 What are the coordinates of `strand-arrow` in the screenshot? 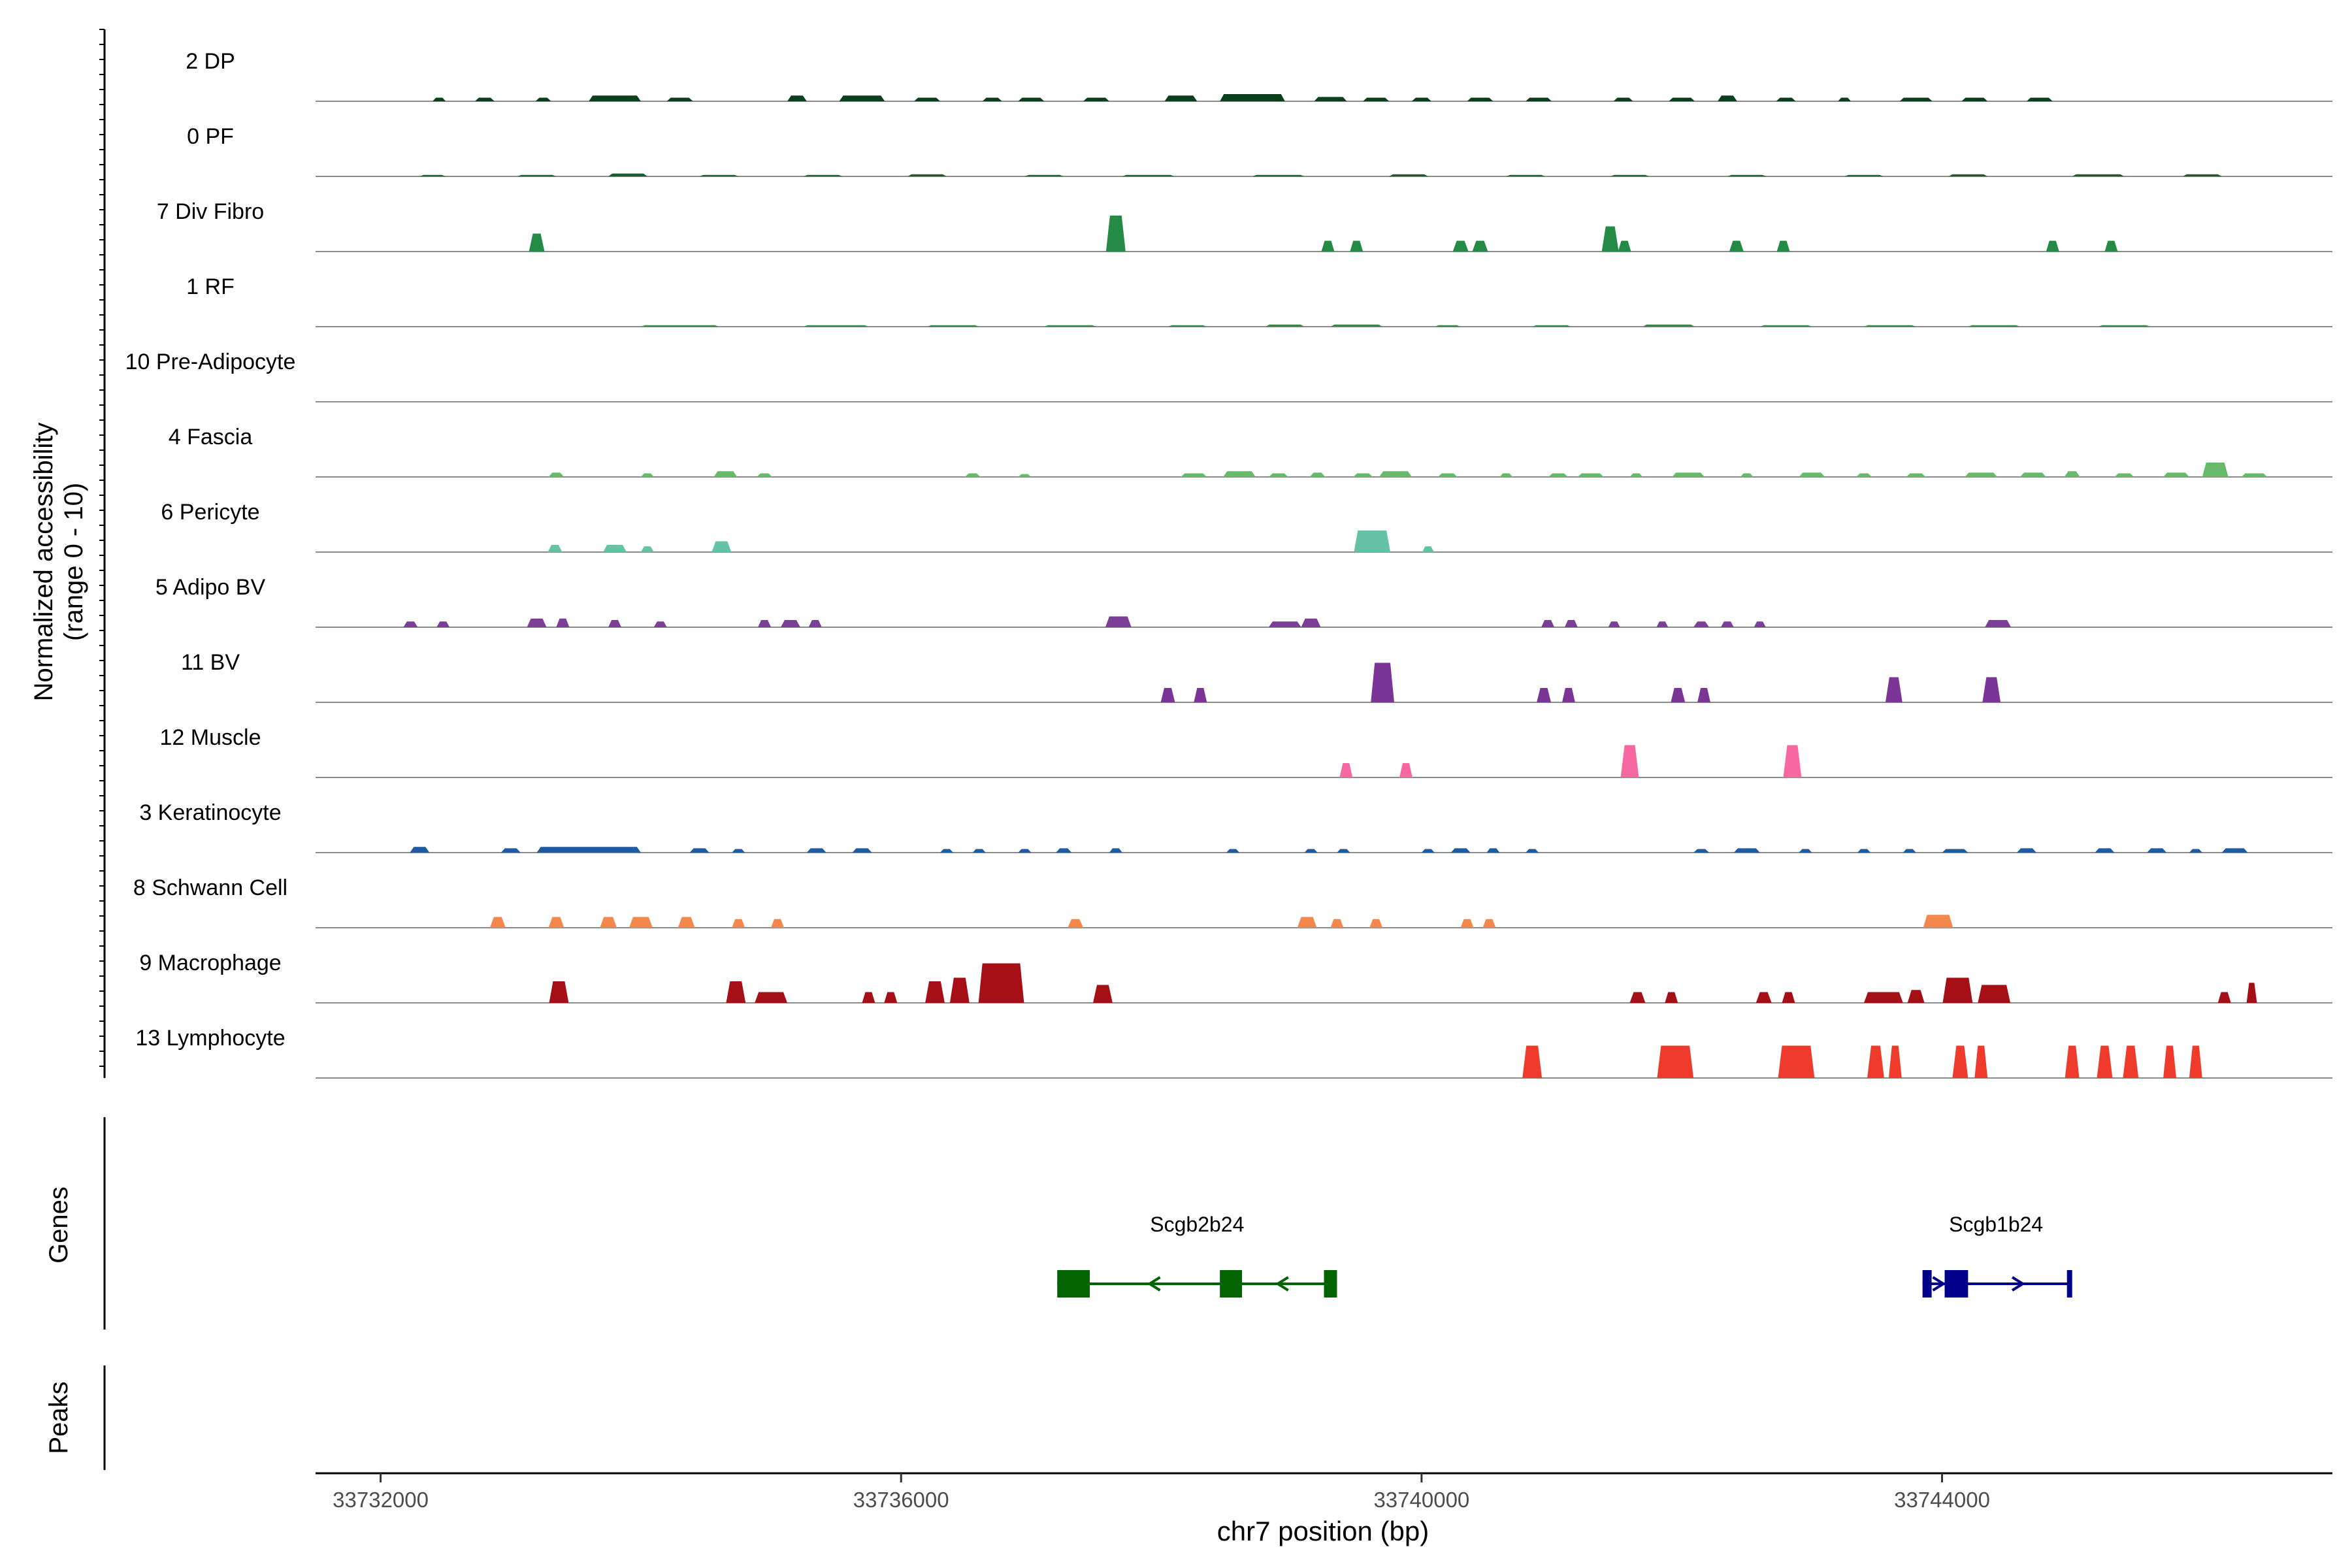 It's located at (1154, 1284).